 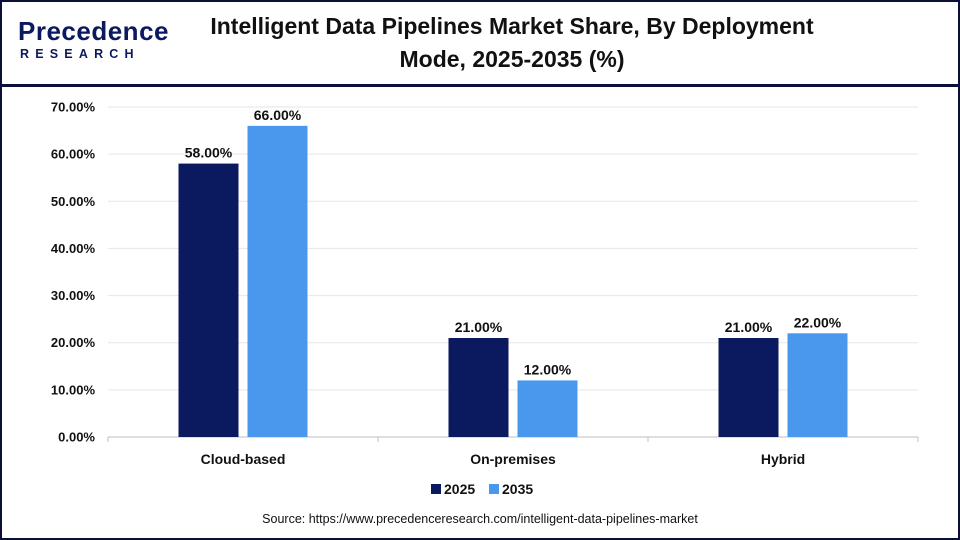 I want to click on y-tick-label: 60.00%, so click(x=73, y=154).